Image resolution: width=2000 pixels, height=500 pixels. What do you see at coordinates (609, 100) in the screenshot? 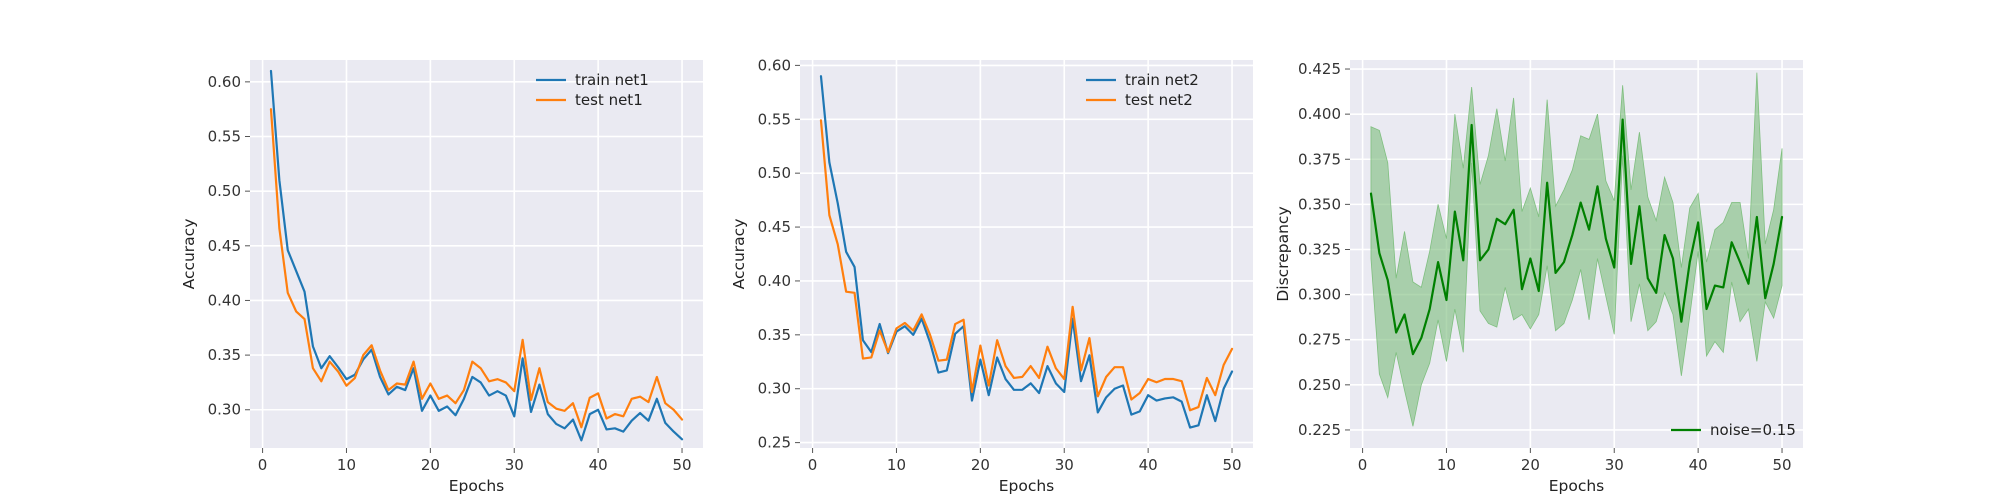
I see `legend-label: test net1` at bounding box center [609, 100].